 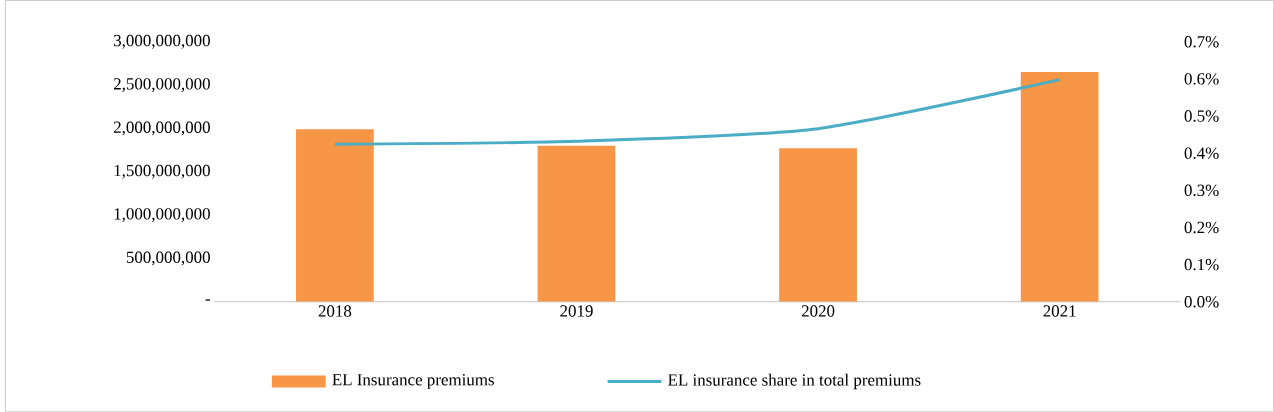 What do you see at coordinates (794, 381) in the screenshot?
I see `legend-label: EL insurance share in total premiums` at bounding box center [794, 381].